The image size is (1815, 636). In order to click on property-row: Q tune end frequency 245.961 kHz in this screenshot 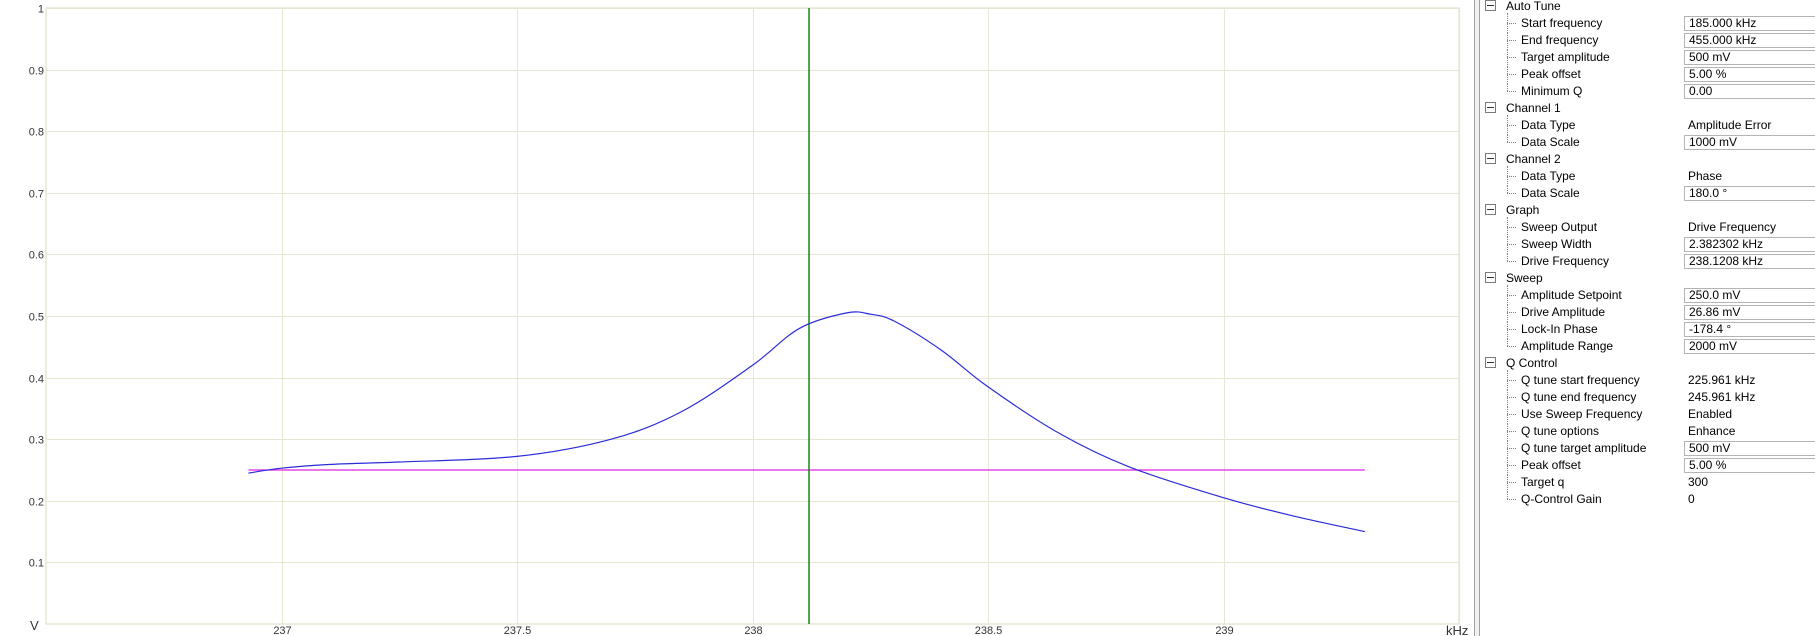, I will do `click(1648, 398)`.